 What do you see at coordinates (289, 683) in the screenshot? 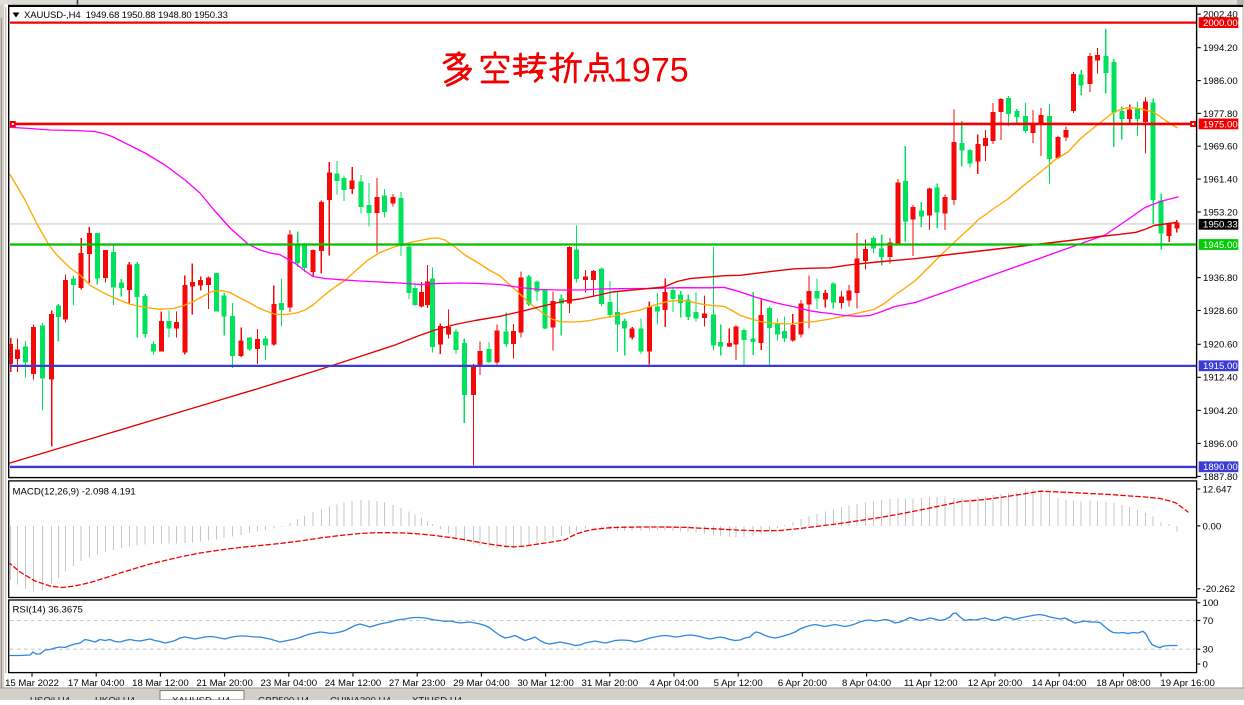
I see `svg-text: 23 Mar 04:00` at bounding box center [289, 683].